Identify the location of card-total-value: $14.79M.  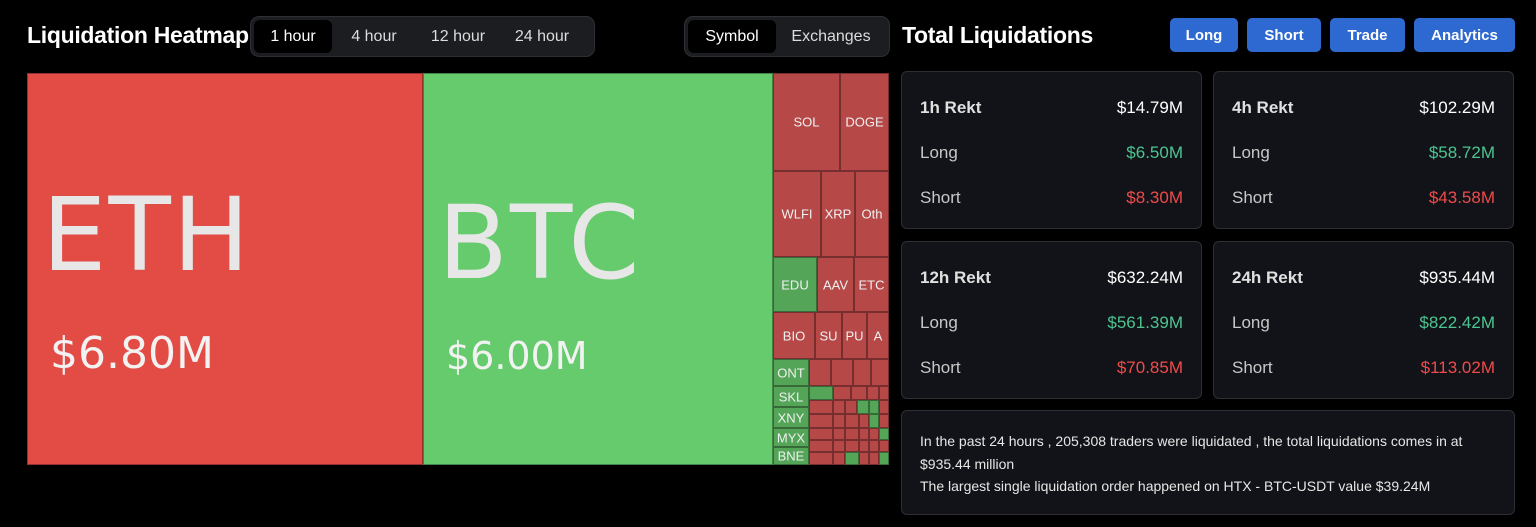
(1149, 107).